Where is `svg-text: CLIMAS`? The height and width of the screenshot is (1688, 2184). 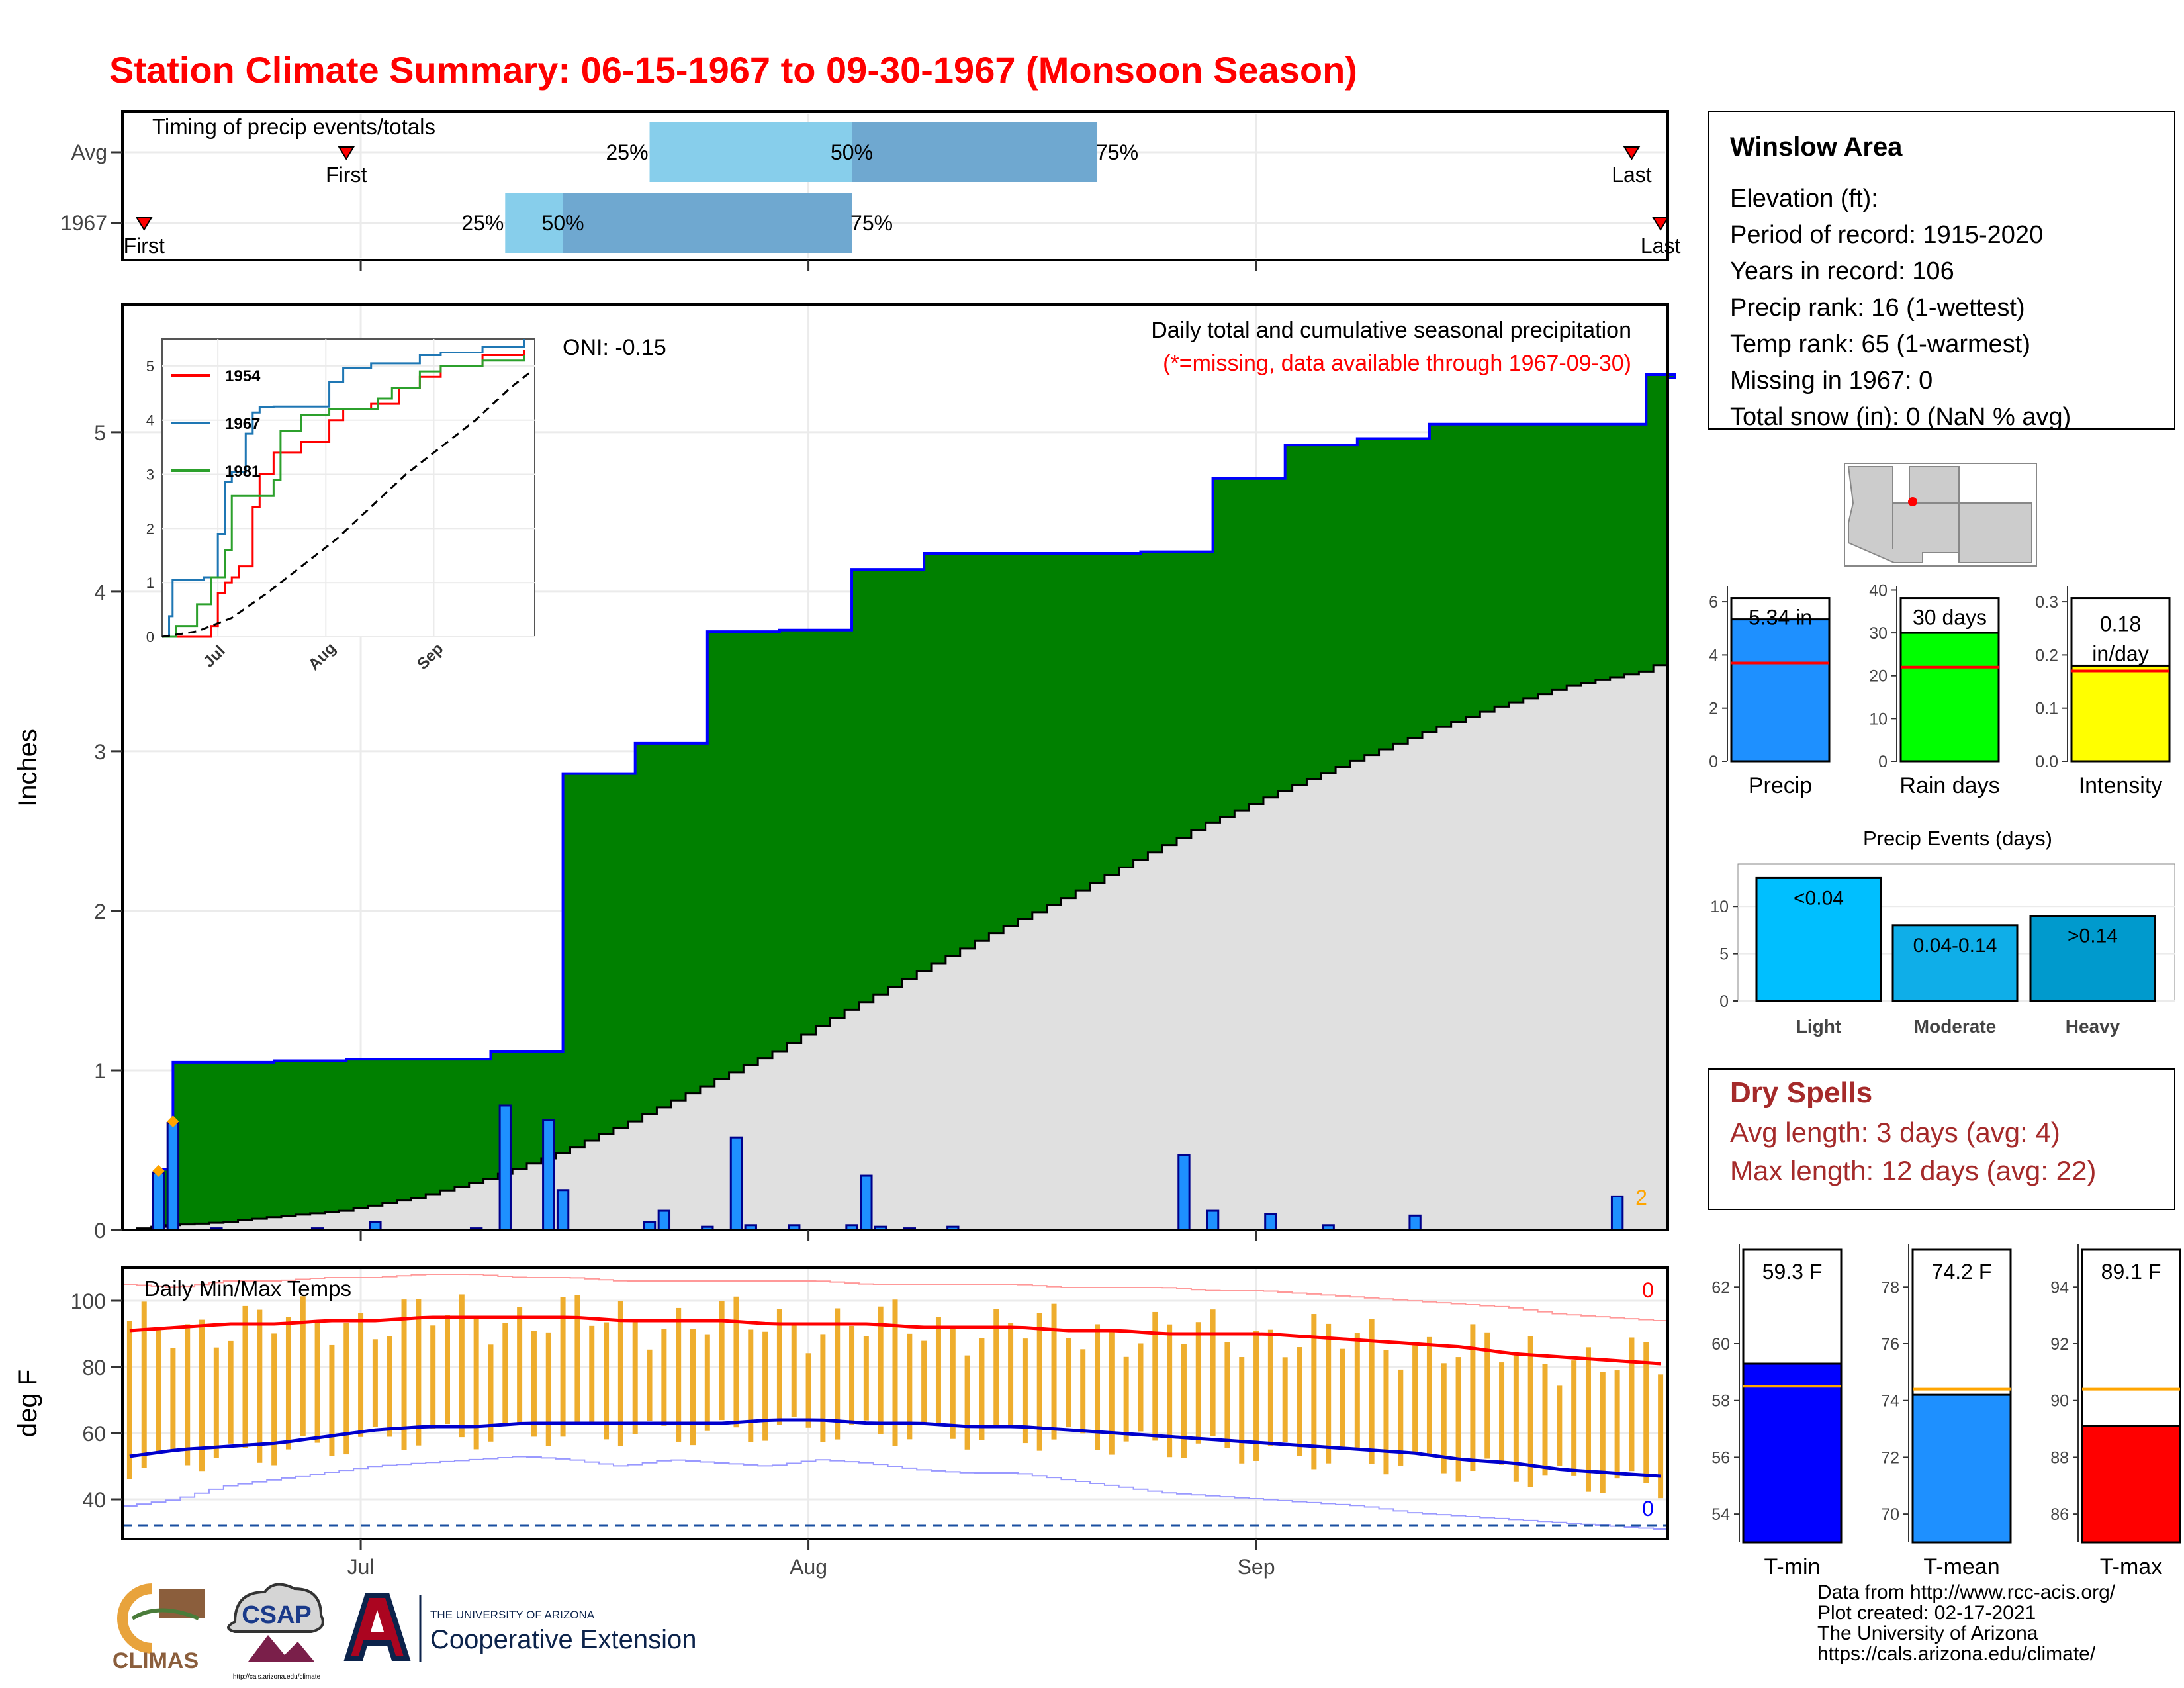 svg-text: CLIMAS is located at coordinates (156, 1660).